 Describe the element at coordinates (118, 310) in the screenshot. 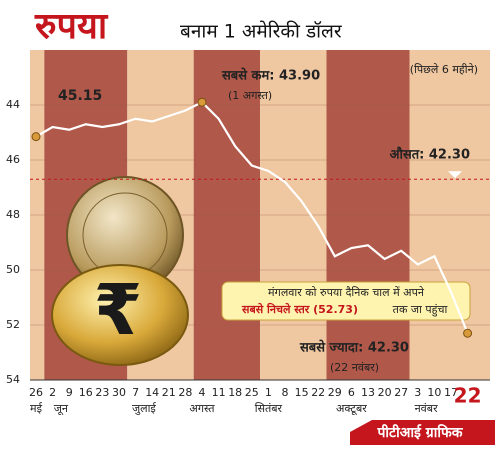

I see `rupee-symbol: ₹` at that location.